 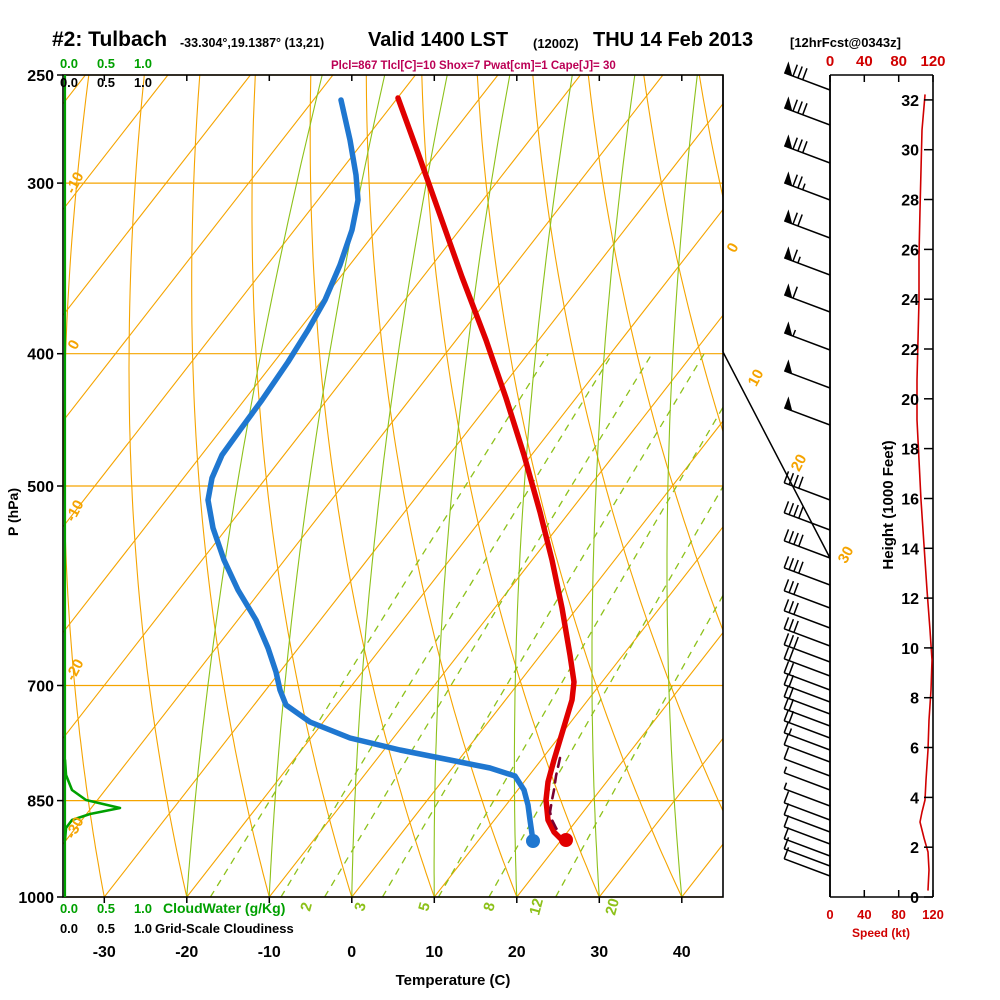 I want to click on dewpoint-surface-dot, so click(x=533, y=841).